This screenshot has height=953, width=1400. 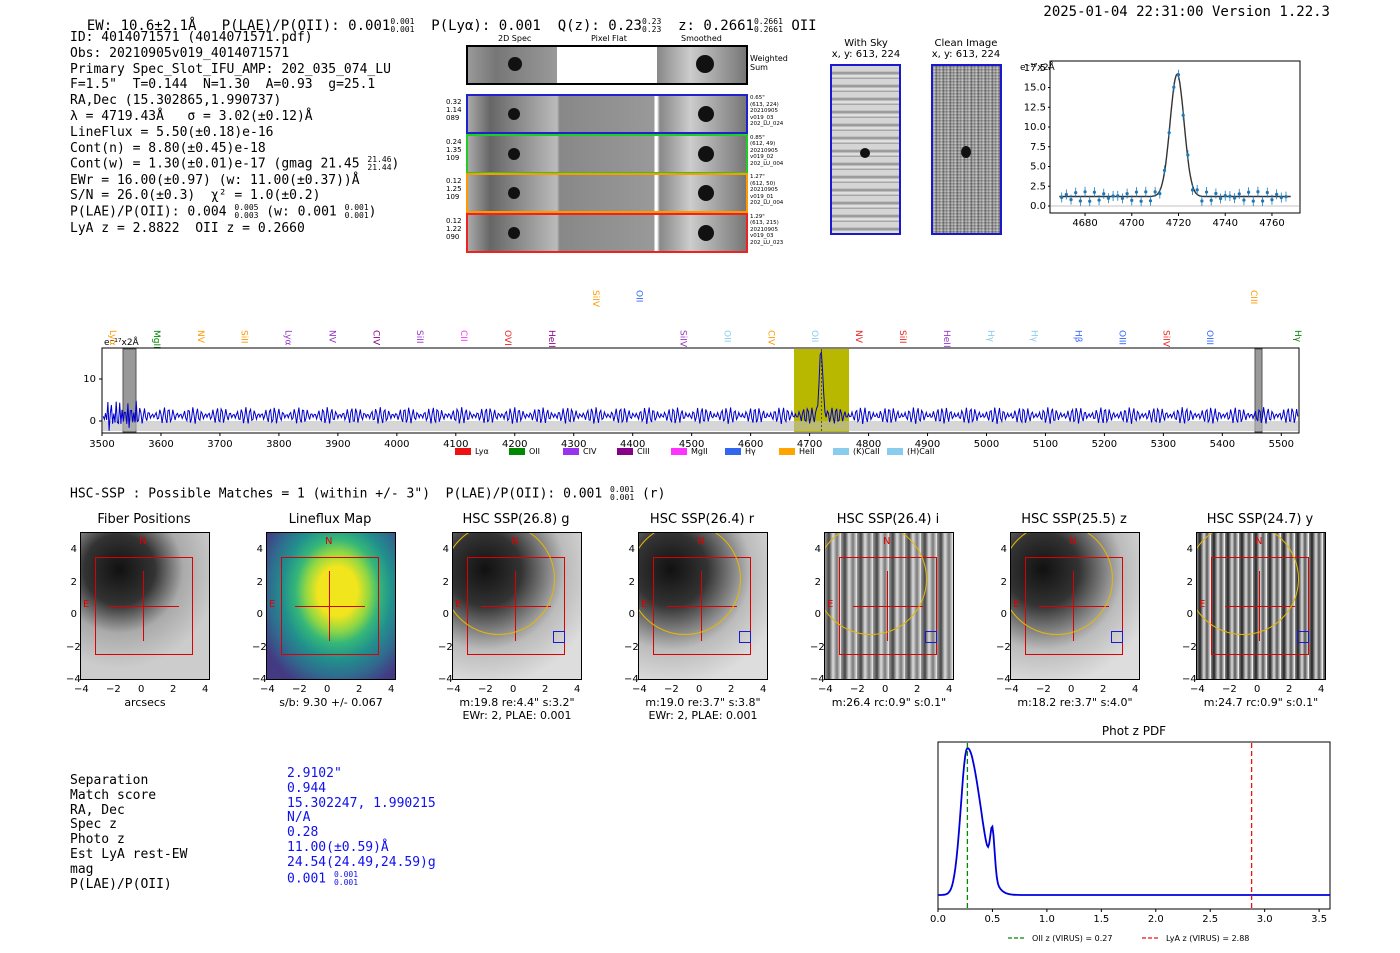 What do you see at coordinates (375, 338) in the screenshot?
I see `spectral-line-label: CIV` at bounding box center [375, 338].